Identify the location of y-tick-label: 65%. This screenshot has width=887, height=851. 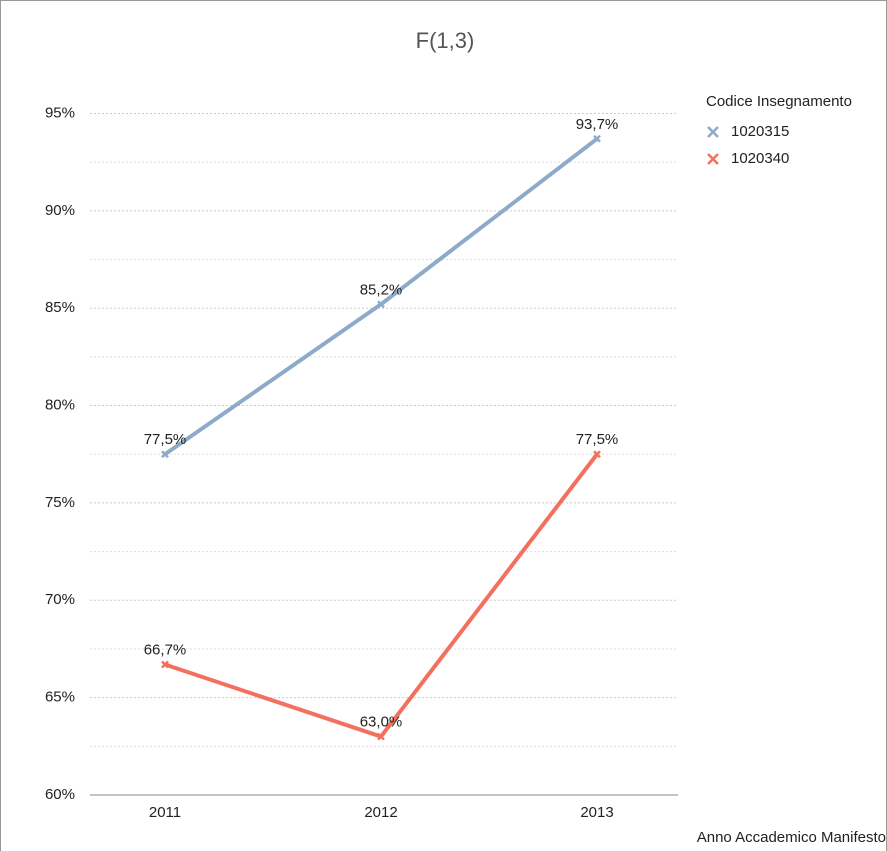
(60, 697).